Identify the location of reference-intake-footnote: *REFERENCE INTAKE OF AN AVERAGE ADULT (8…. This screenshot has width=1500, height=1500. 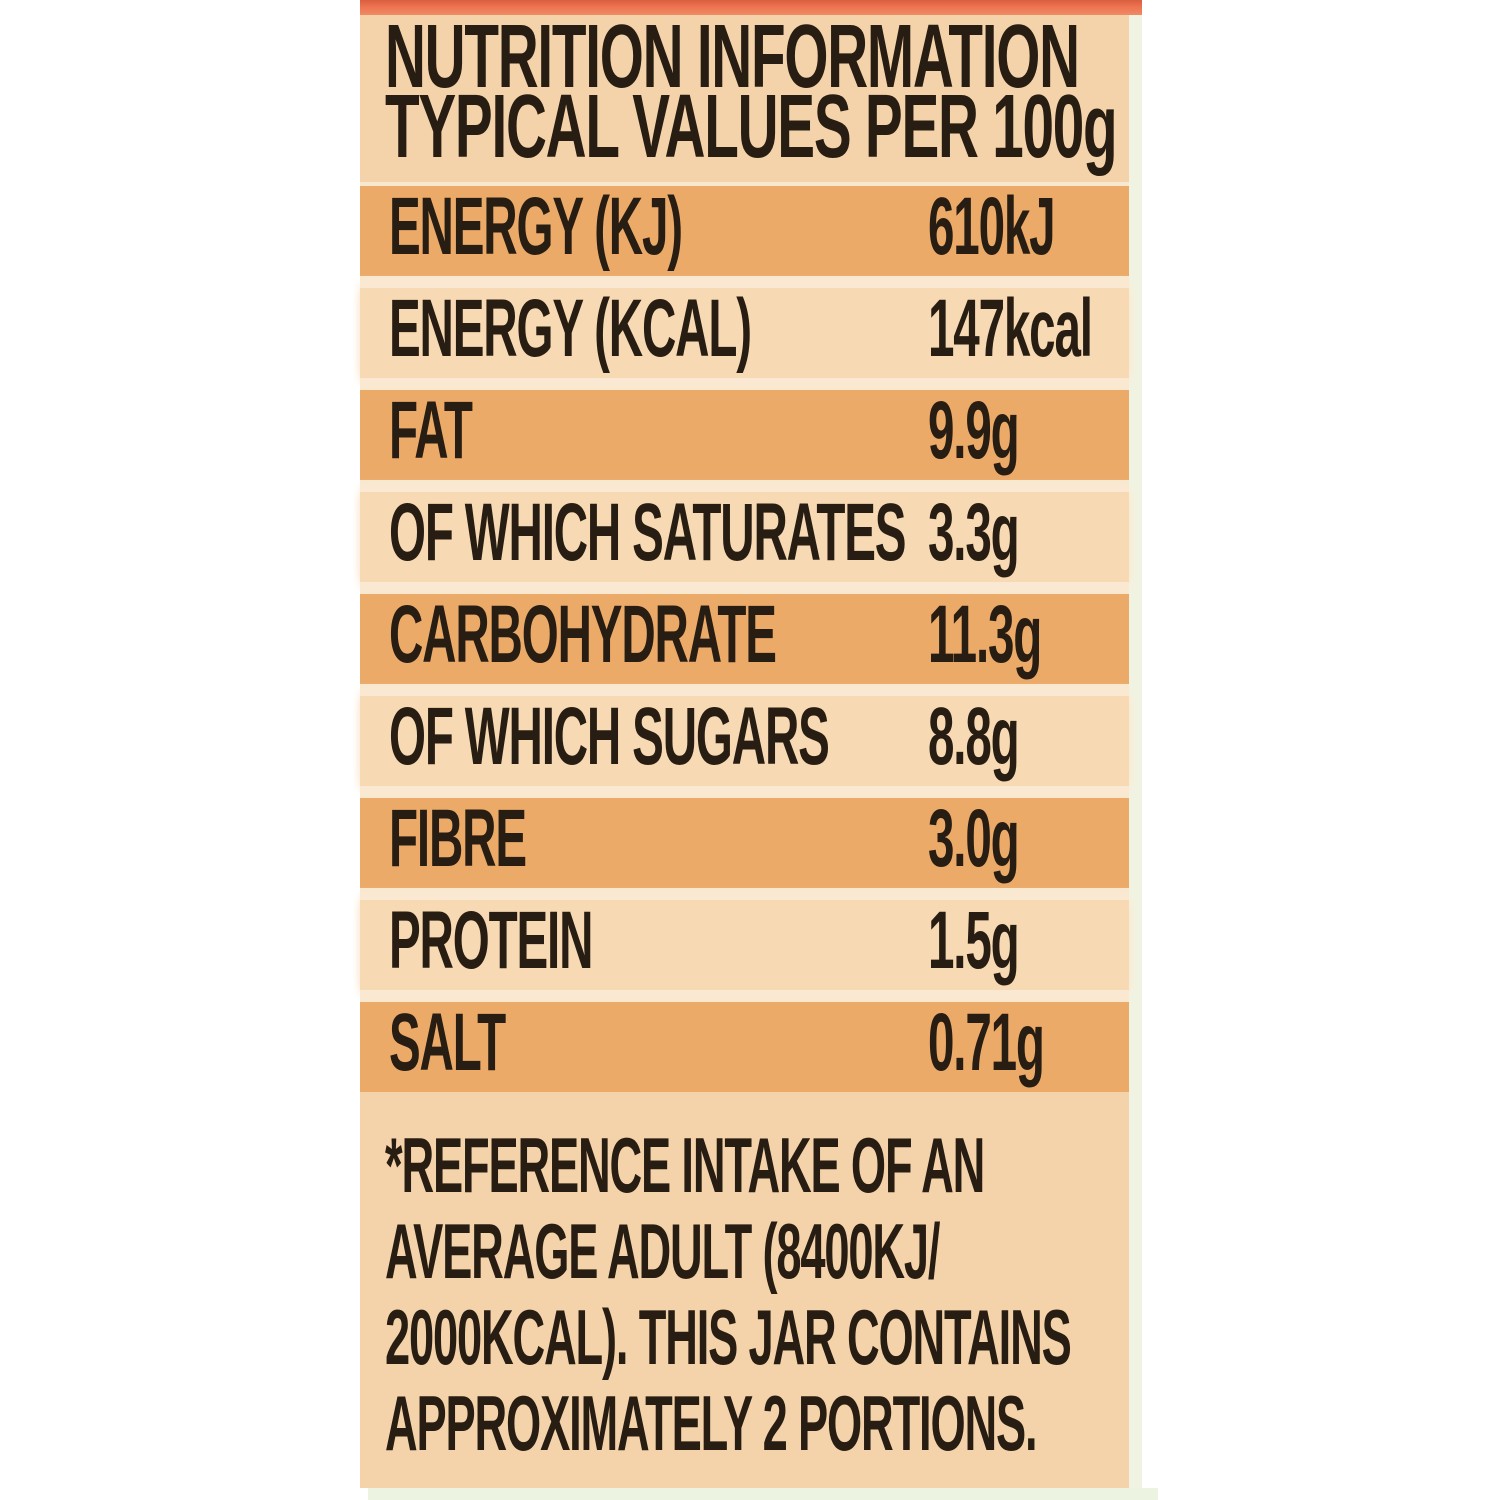
(728, 1294).